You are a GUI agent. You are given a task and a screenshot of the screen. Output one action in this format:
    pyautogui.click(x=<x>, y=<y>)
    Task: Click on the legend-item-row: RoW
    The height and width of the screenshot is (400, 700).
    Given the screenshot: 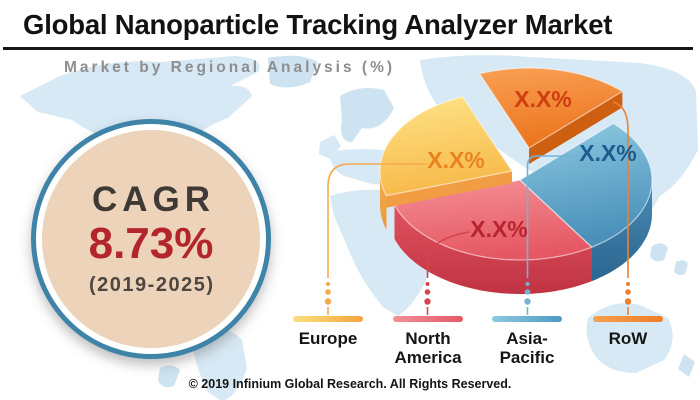 What is the action you would take?
    pyautogui.click(x=628, y=332)
    